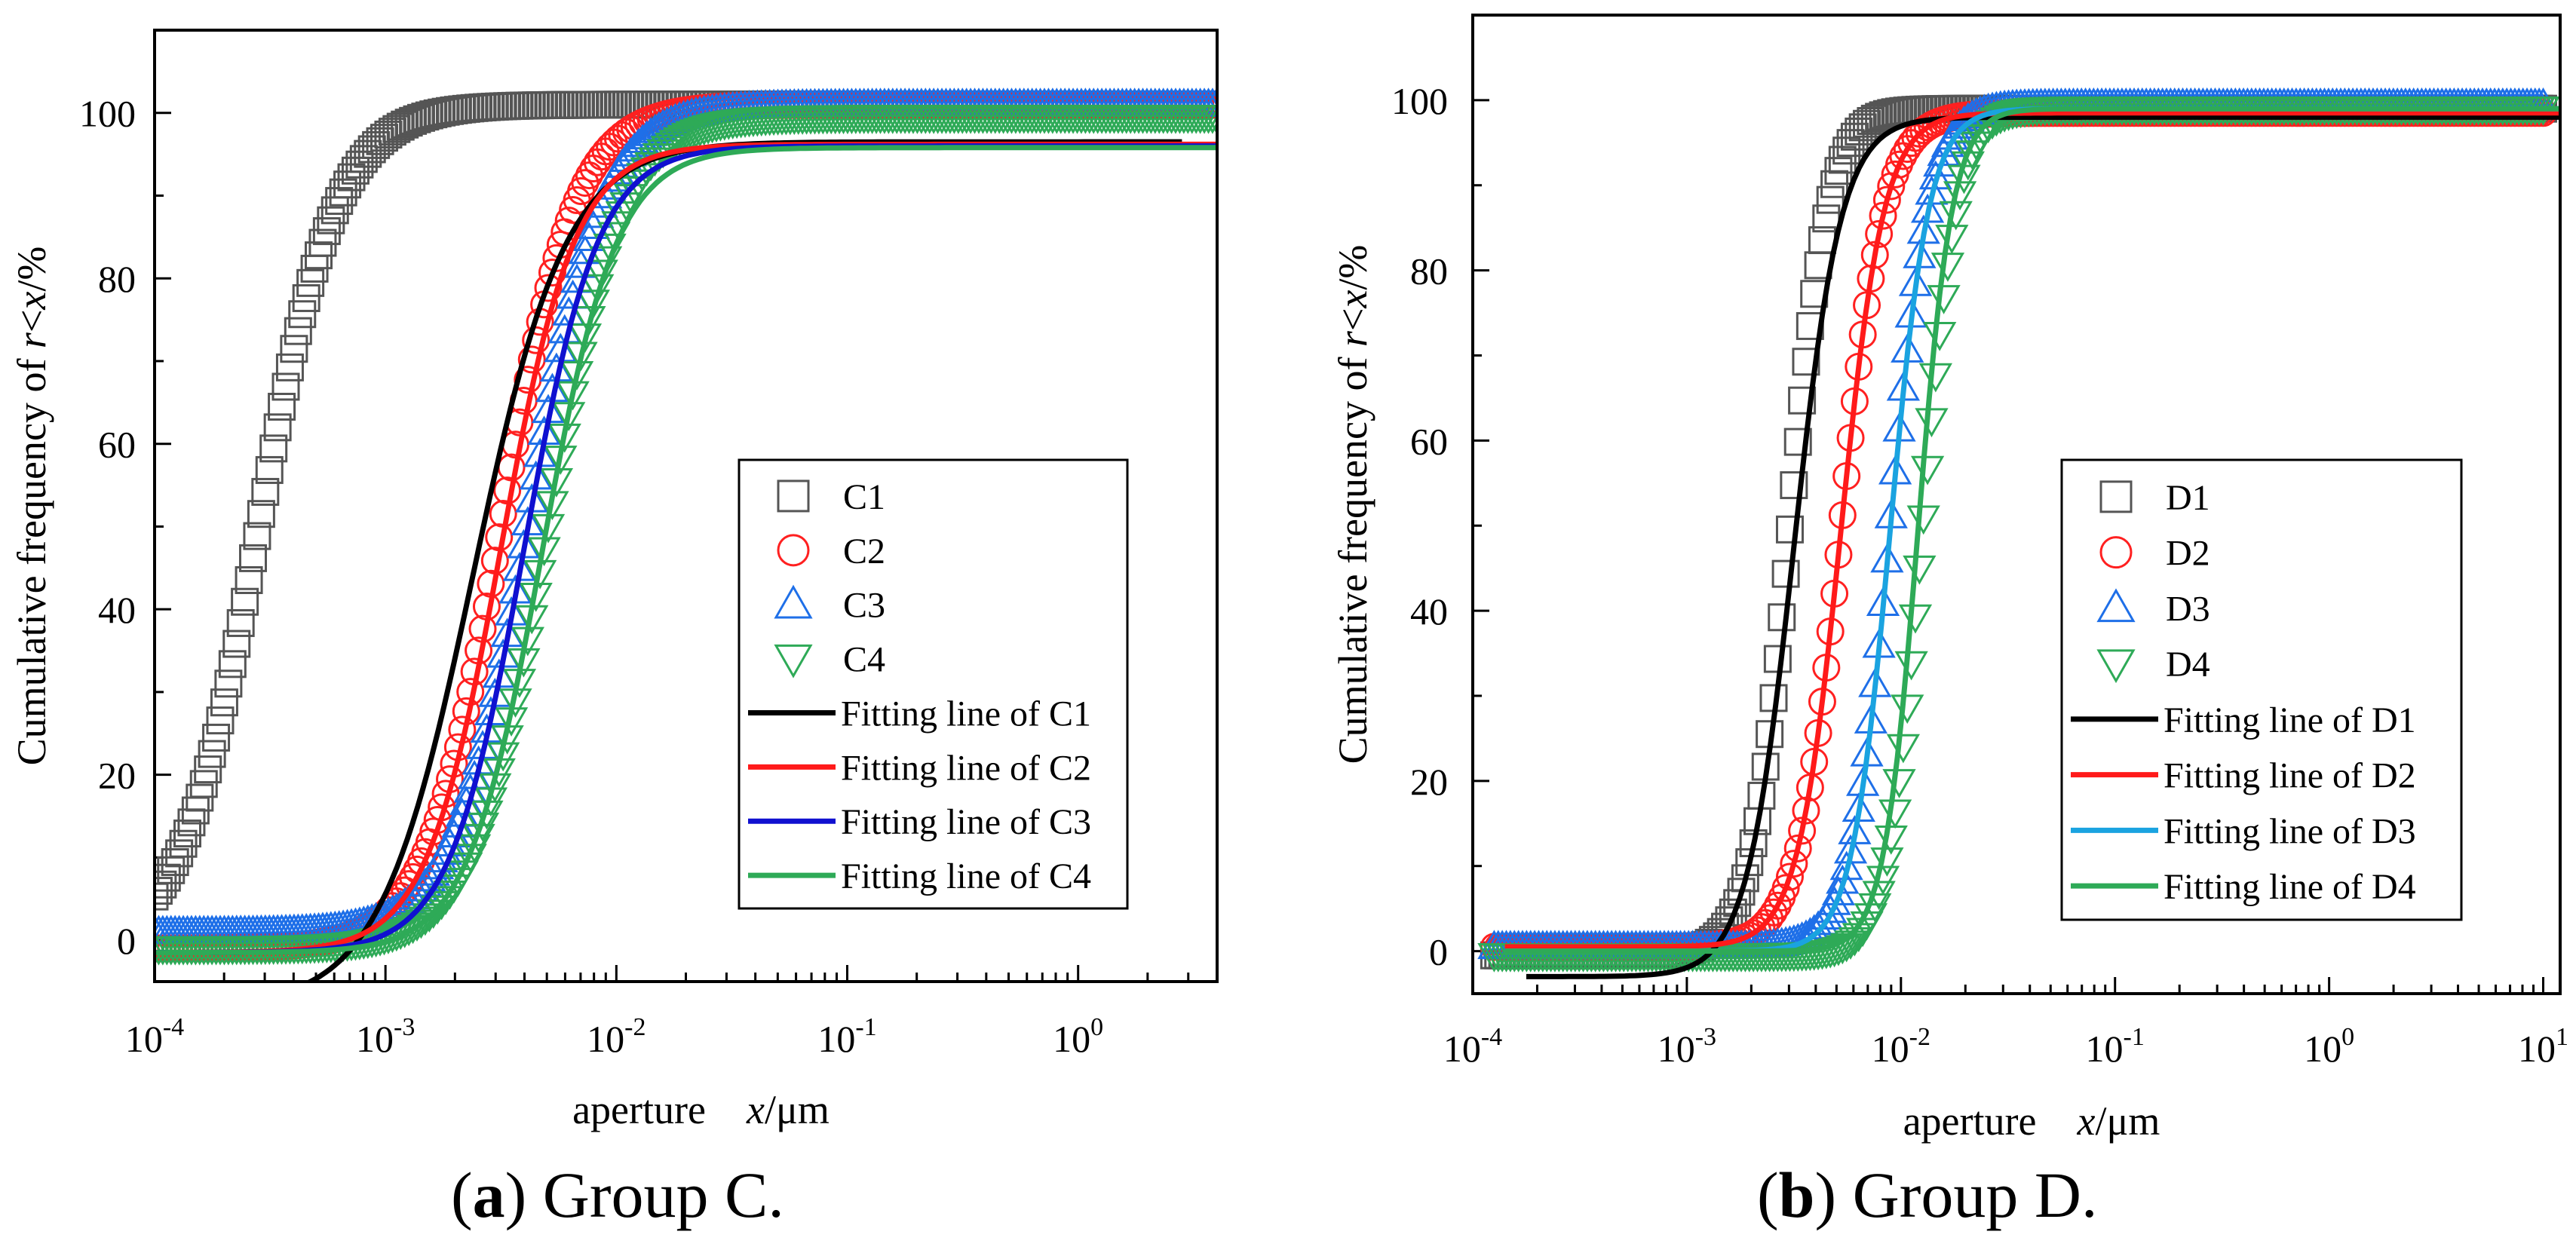  What do you see at coordinates (488, 1195) in the screenshot?
I see `caption-a-letter: a` at bounding box center [488, 1195].